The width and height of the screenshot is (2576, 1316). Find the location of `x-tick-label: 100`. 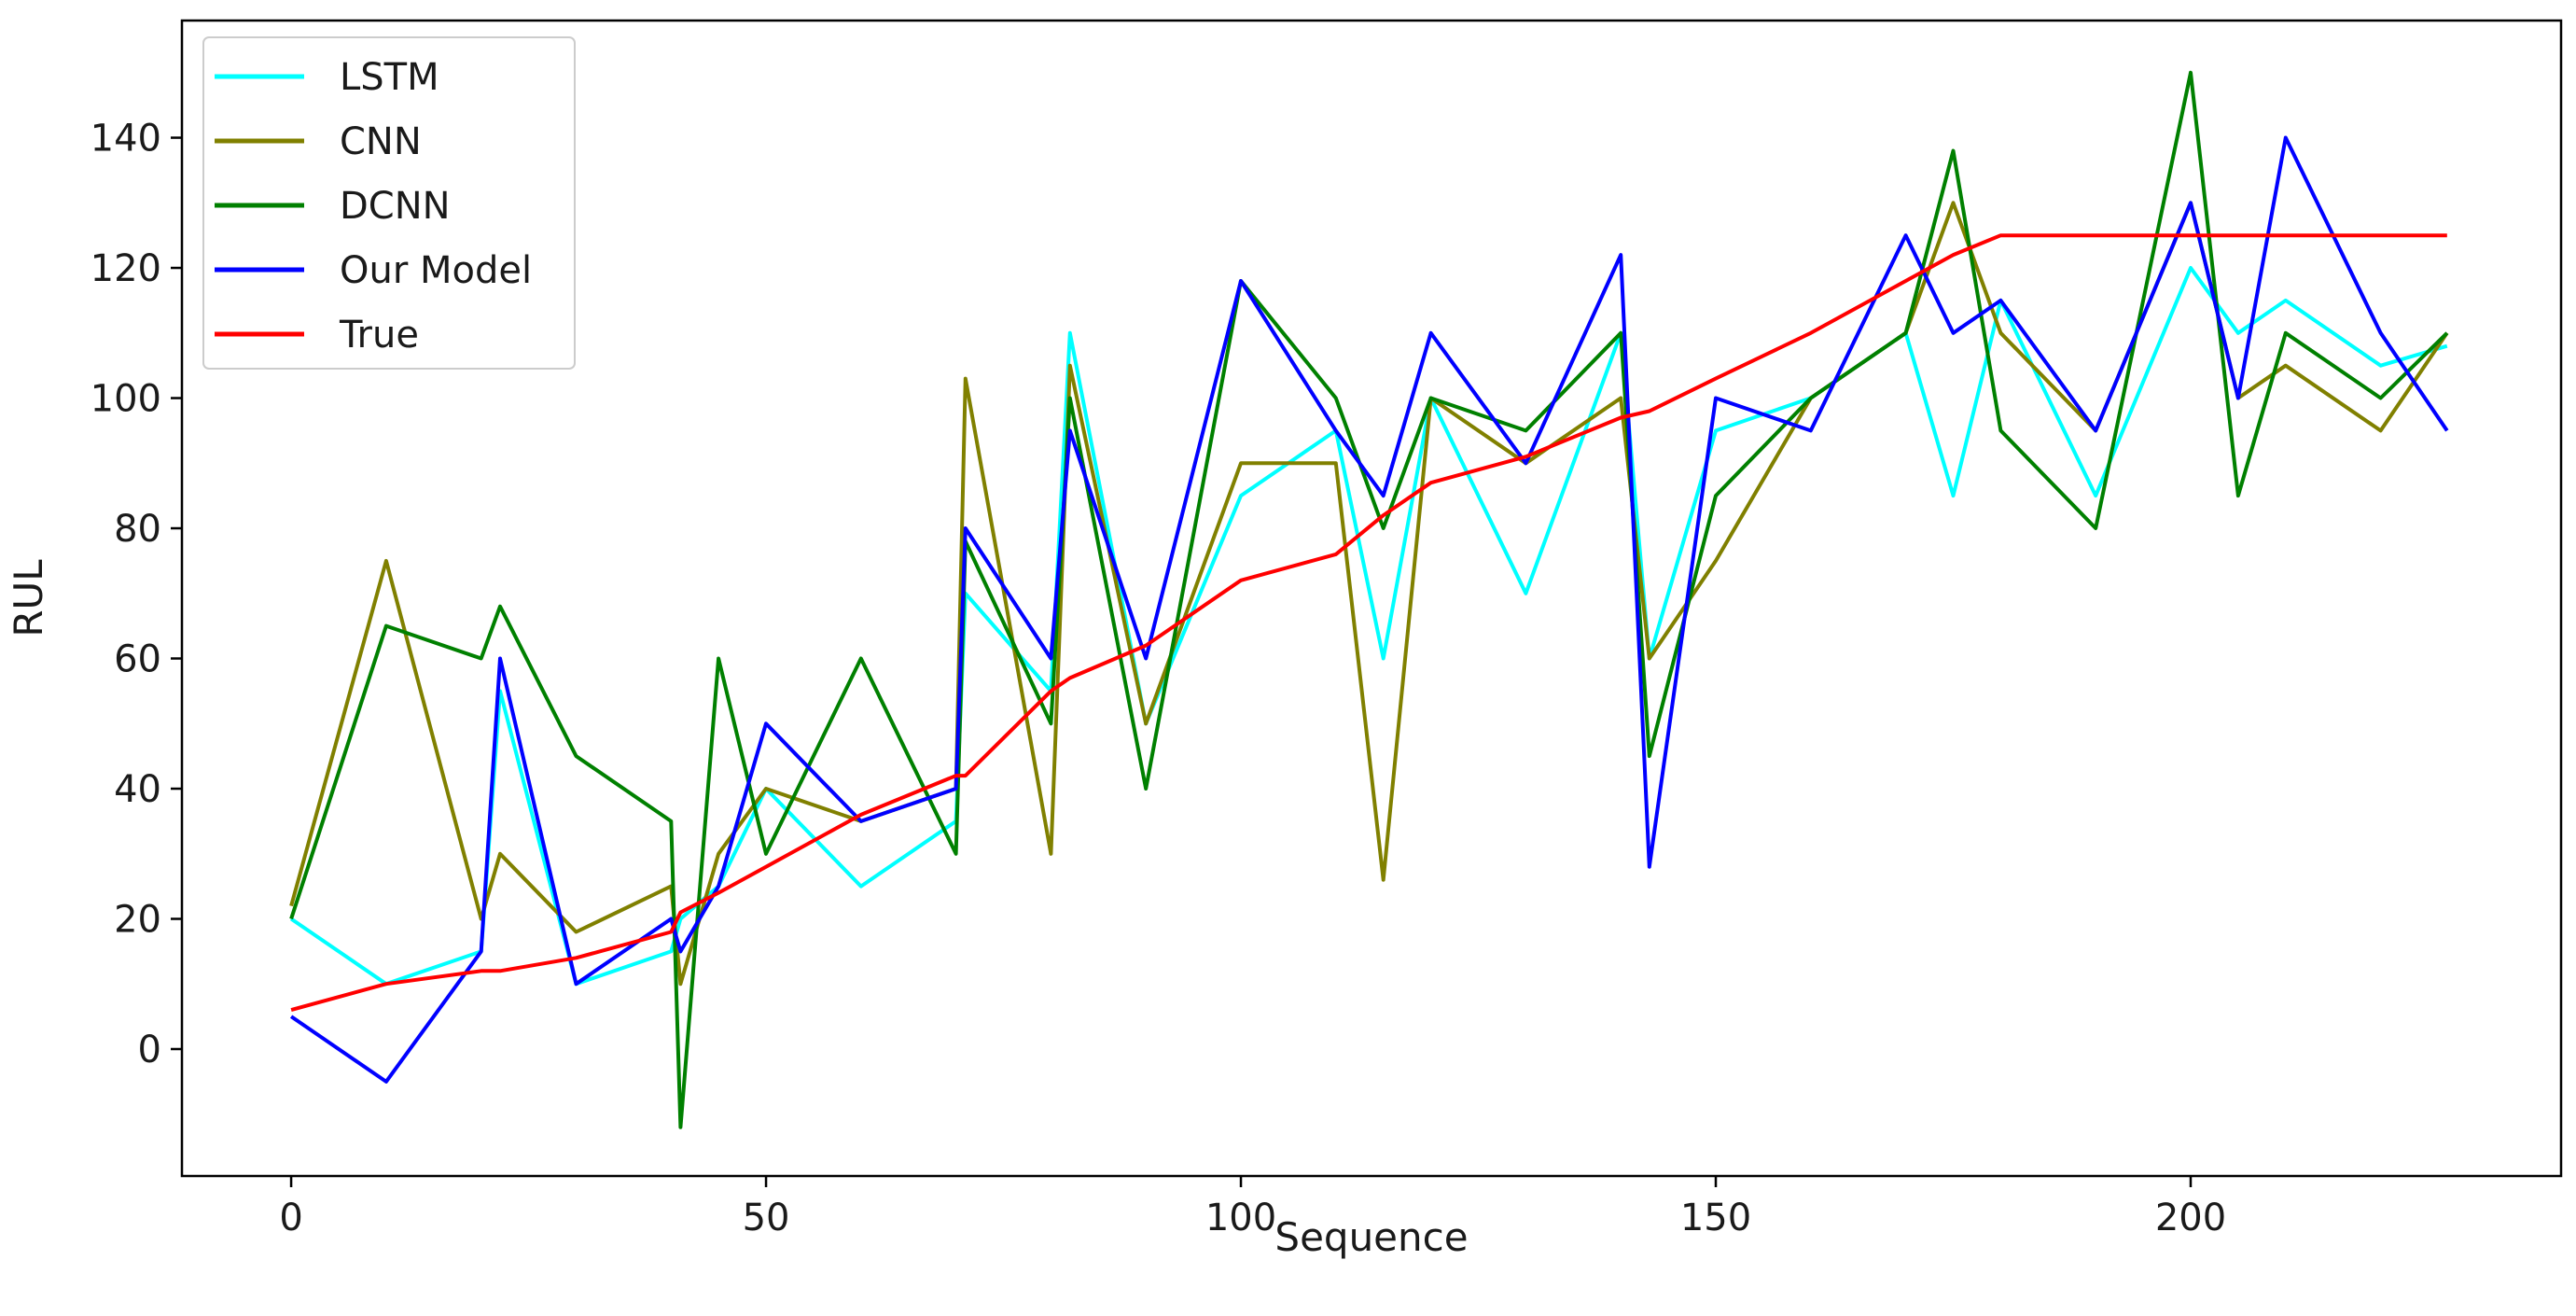

x-tick-label: 100 is located at coordinates (1240, 1218).